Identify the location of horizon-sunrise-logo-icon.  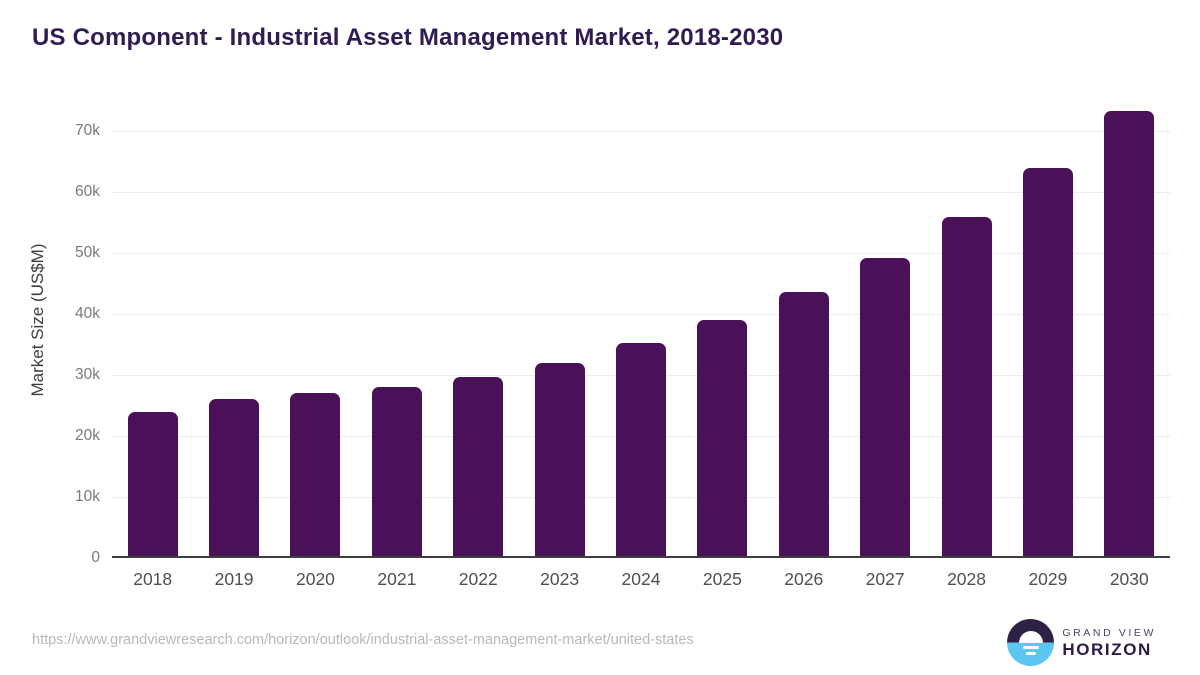
(1031, 642).